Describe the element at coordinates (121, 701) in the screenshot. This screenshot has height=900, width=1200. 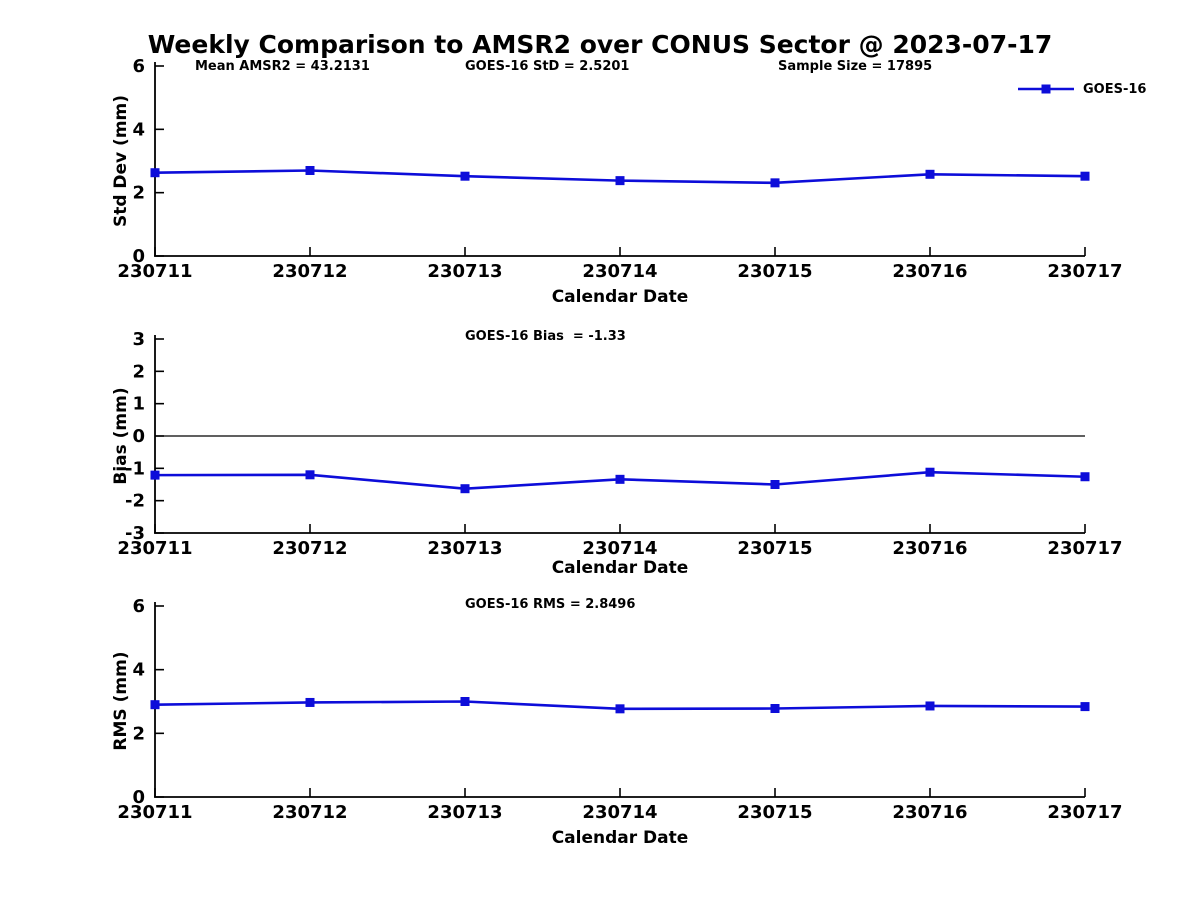
I see `y-axis-label-rms: RMS (mm)` at that location.